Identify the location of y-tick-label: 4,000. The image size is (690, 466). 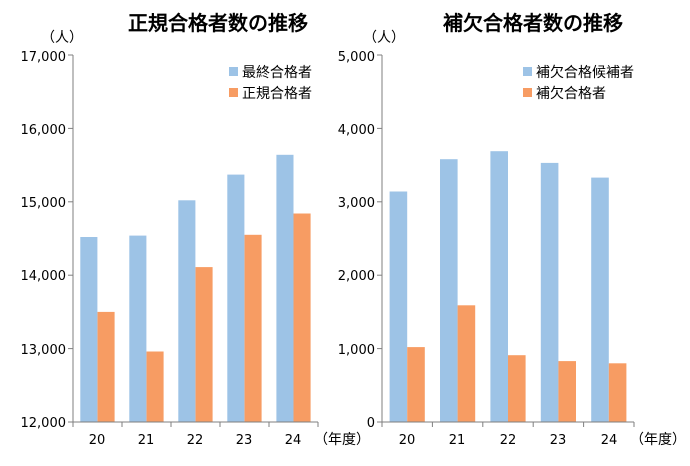
(356, 130).